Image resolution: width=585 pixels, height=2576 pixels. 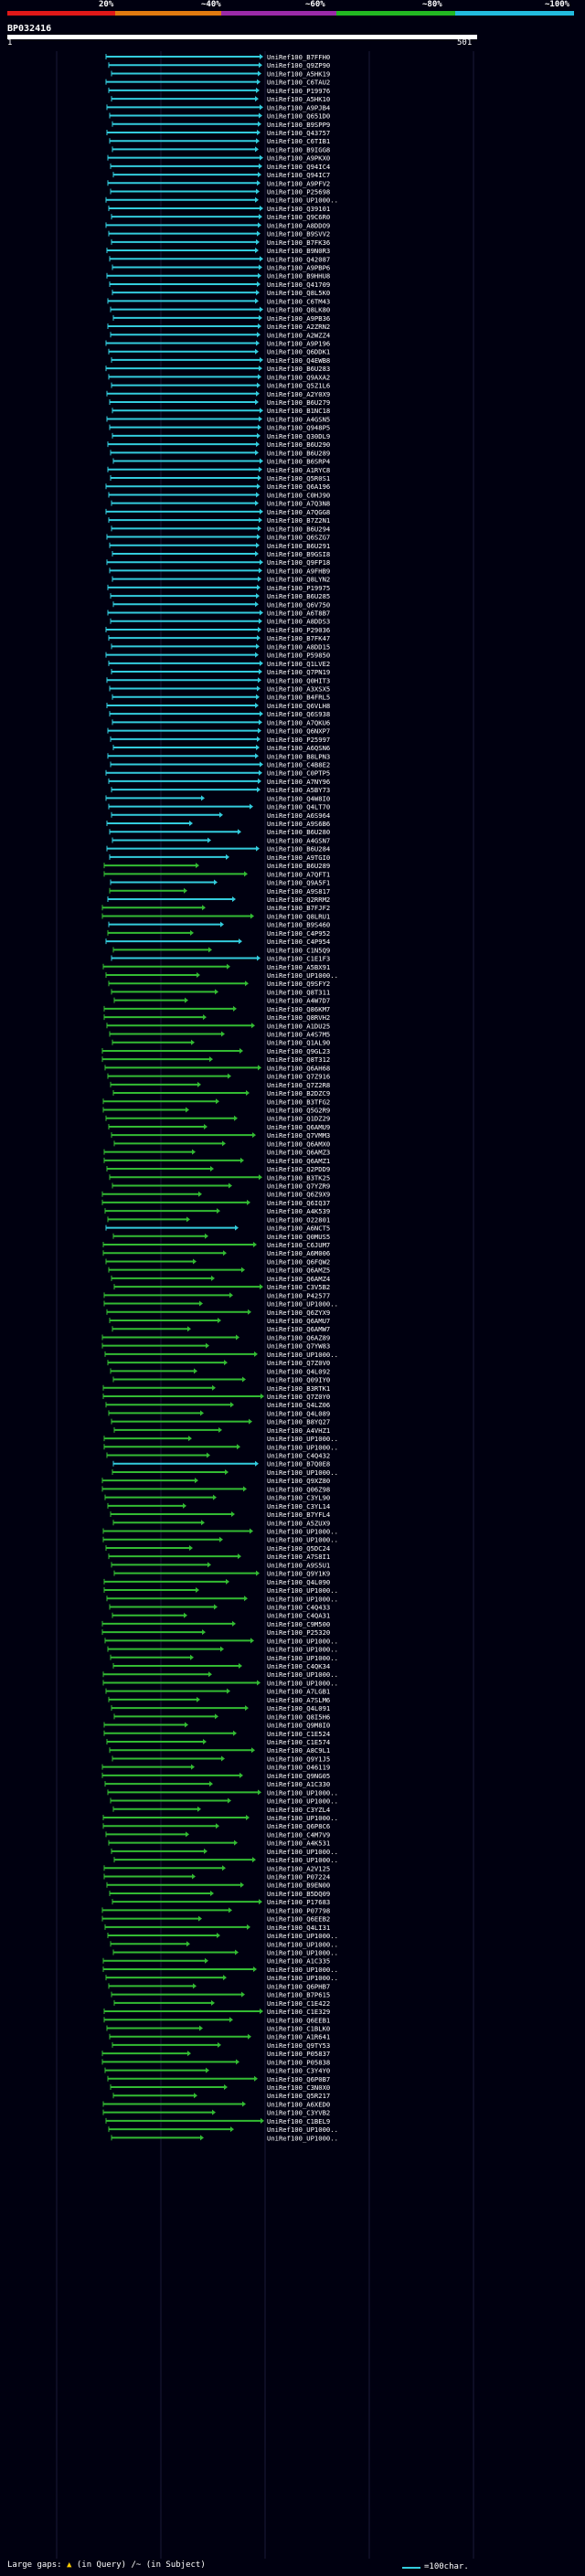 I want to click on hit-row: UniRef100_P19975, so click(x=219, y=588).